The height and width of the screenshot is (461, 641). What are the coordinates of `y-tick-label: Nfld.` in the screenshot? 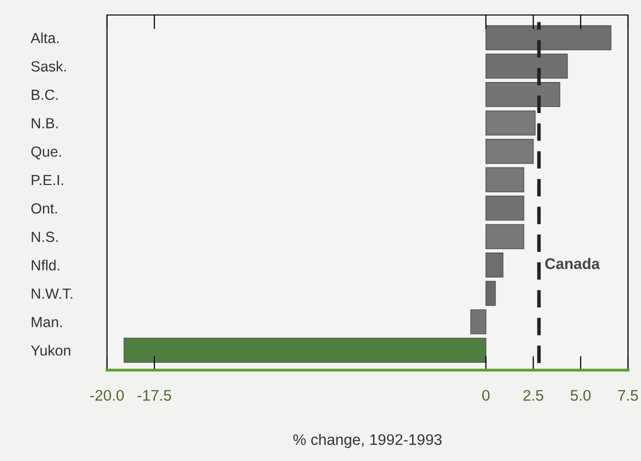 It's located at (46, 265).